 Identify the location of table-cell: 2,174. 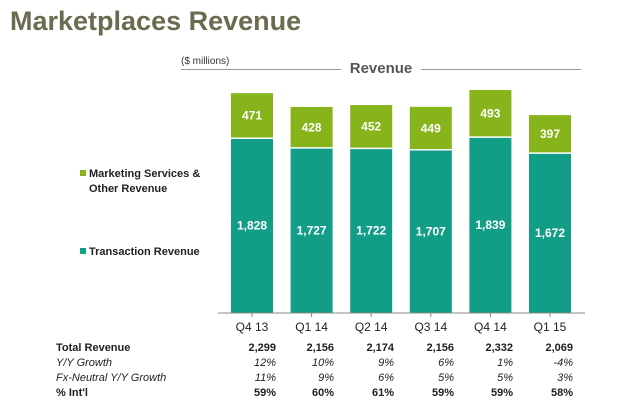
(380, 348).